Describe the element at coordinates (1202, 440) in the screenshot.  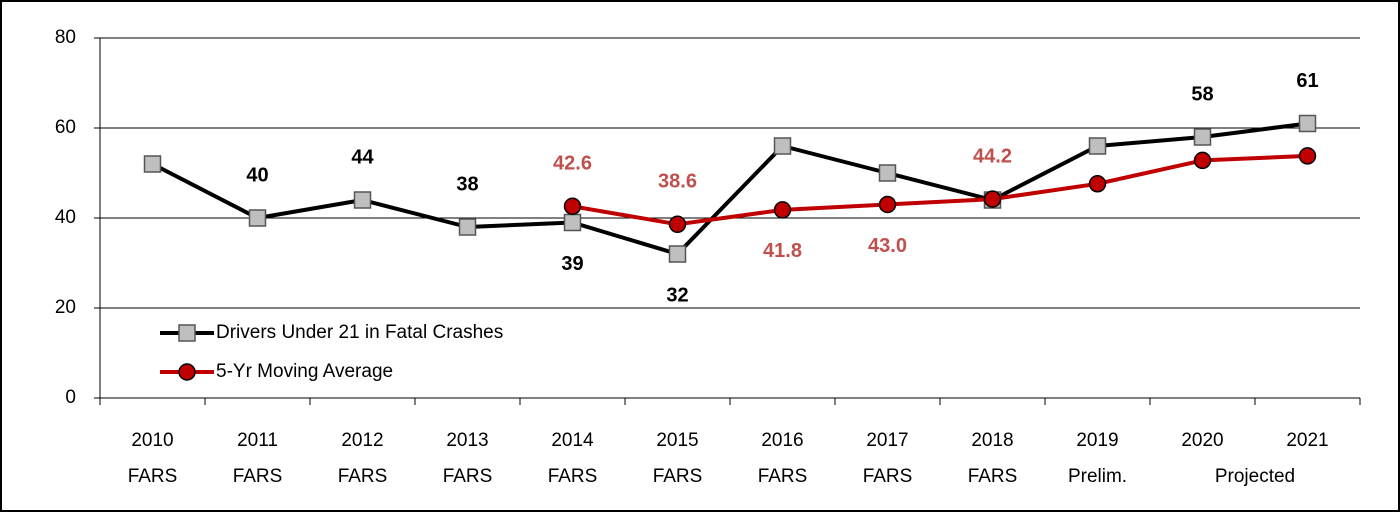
I see `x-tick-label: 2020` at that location.